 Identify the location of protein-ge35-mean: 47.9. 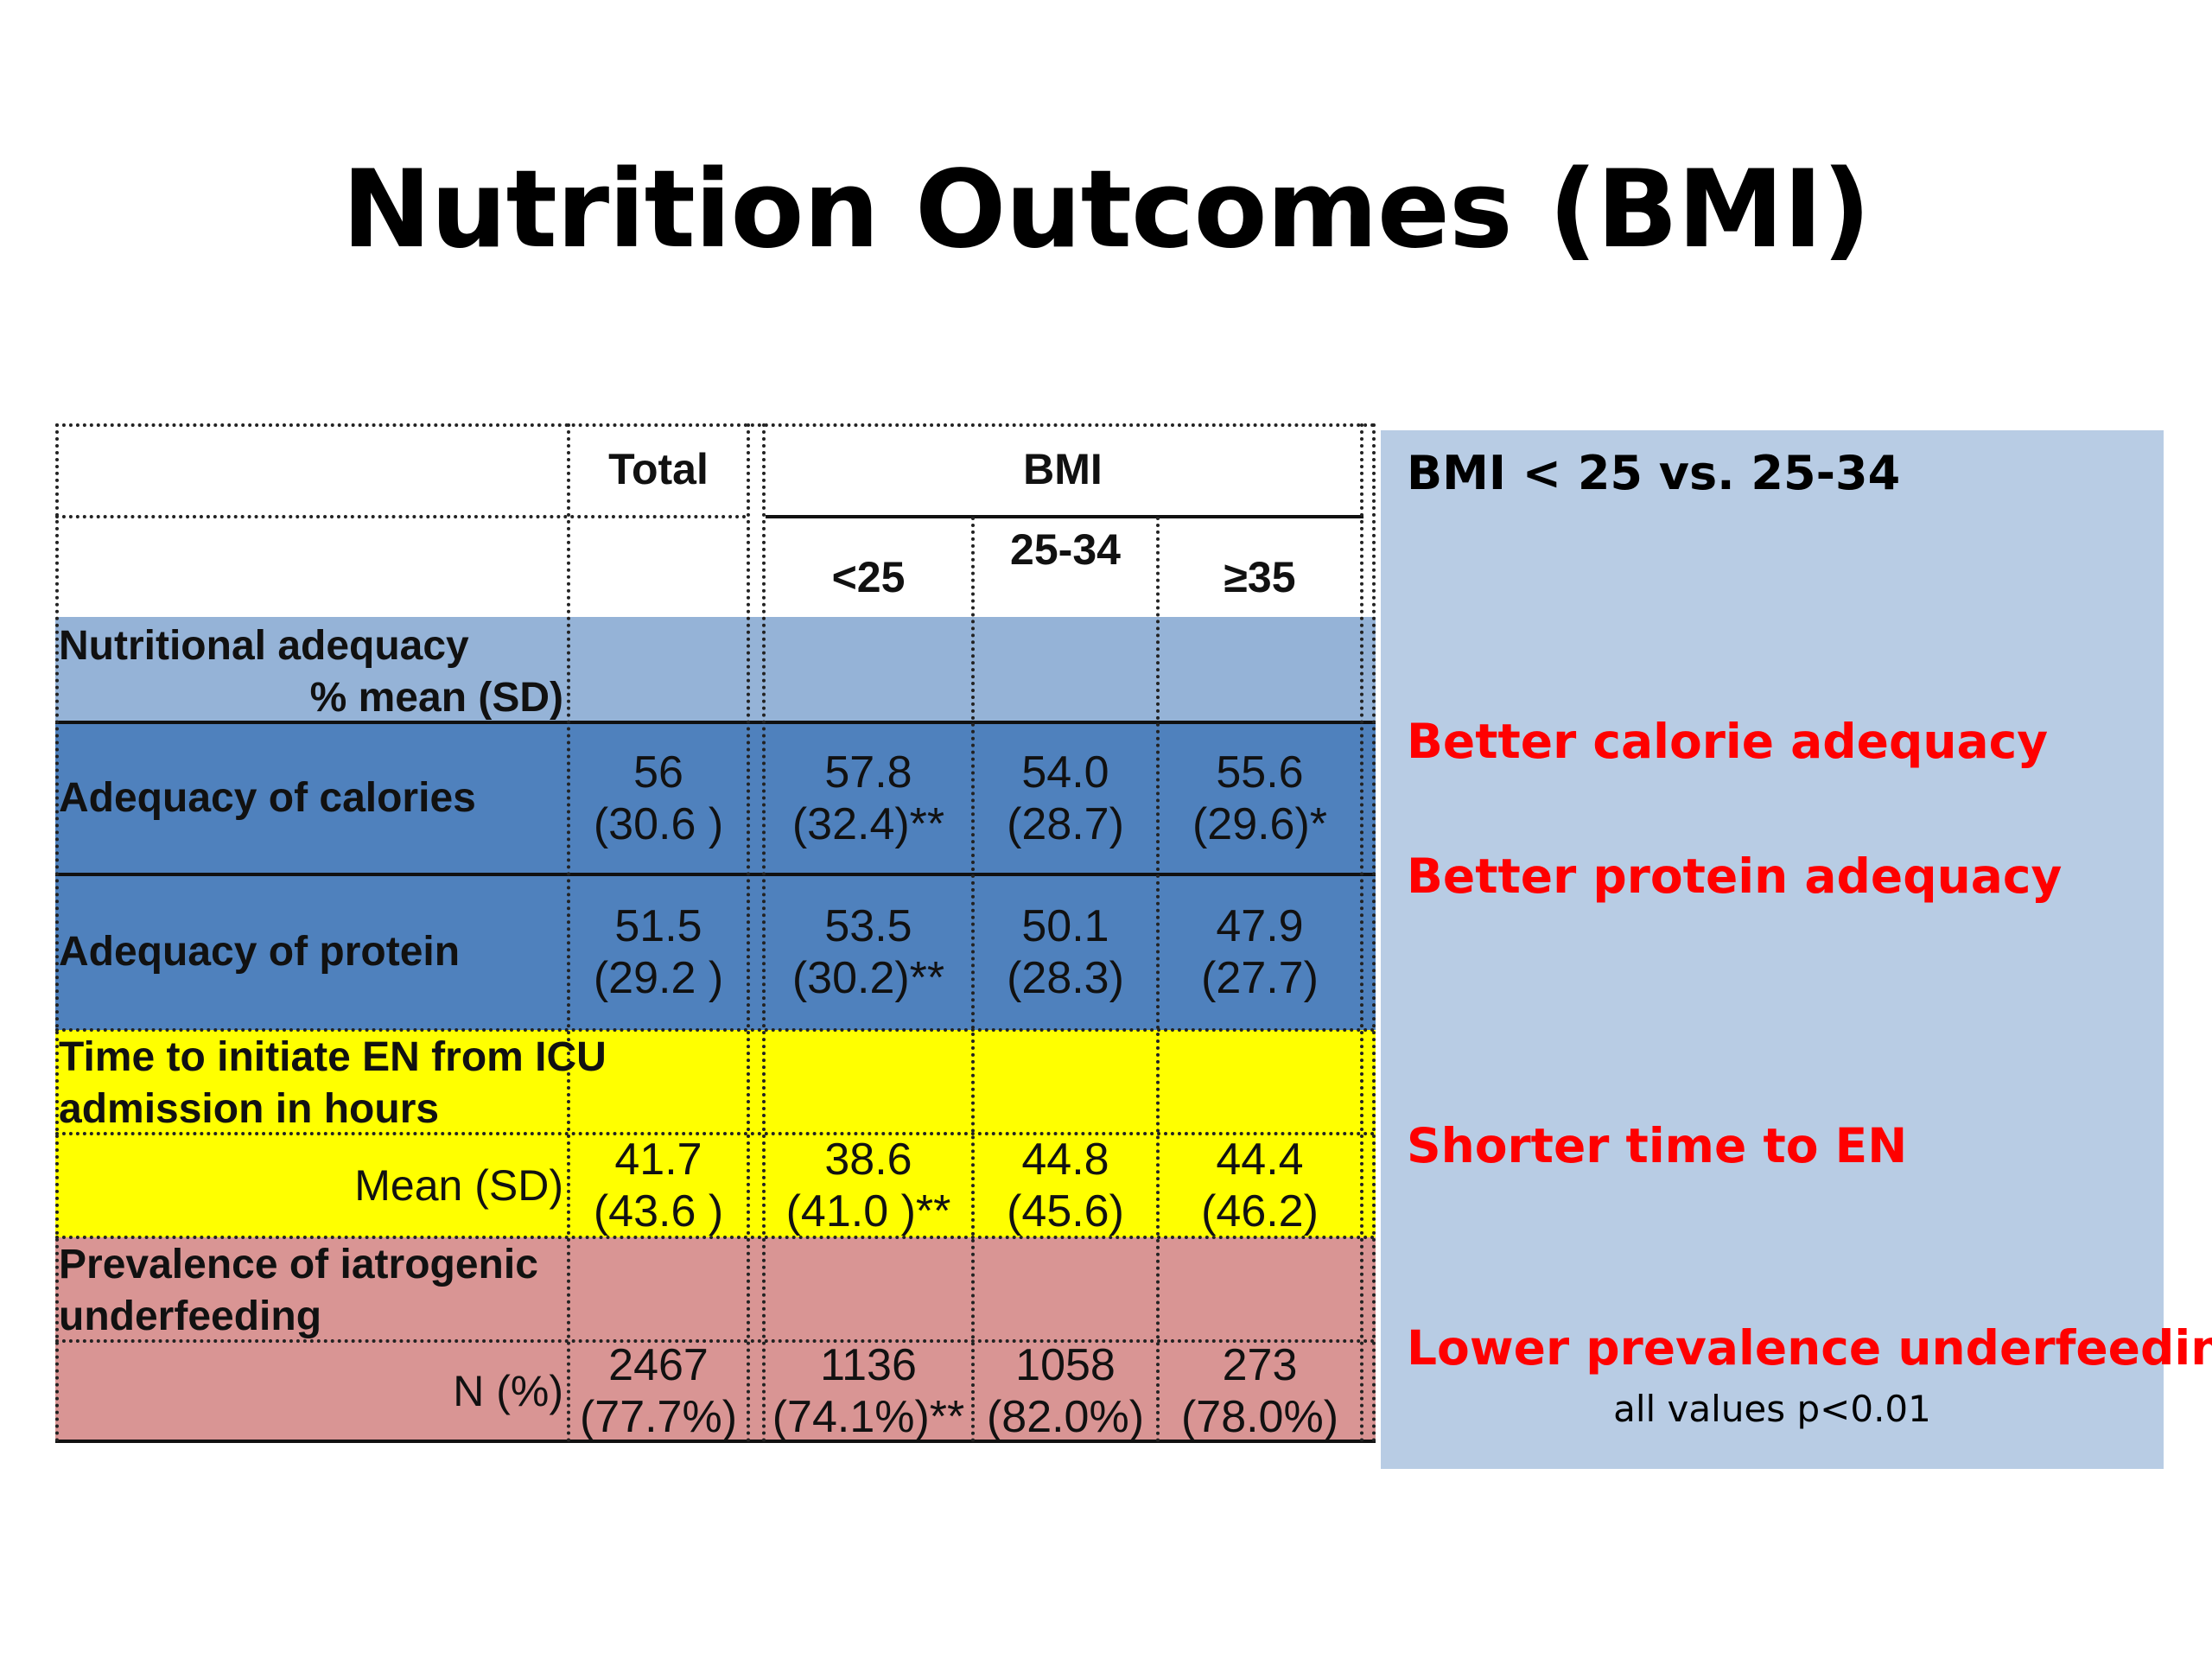
(1260, 926).